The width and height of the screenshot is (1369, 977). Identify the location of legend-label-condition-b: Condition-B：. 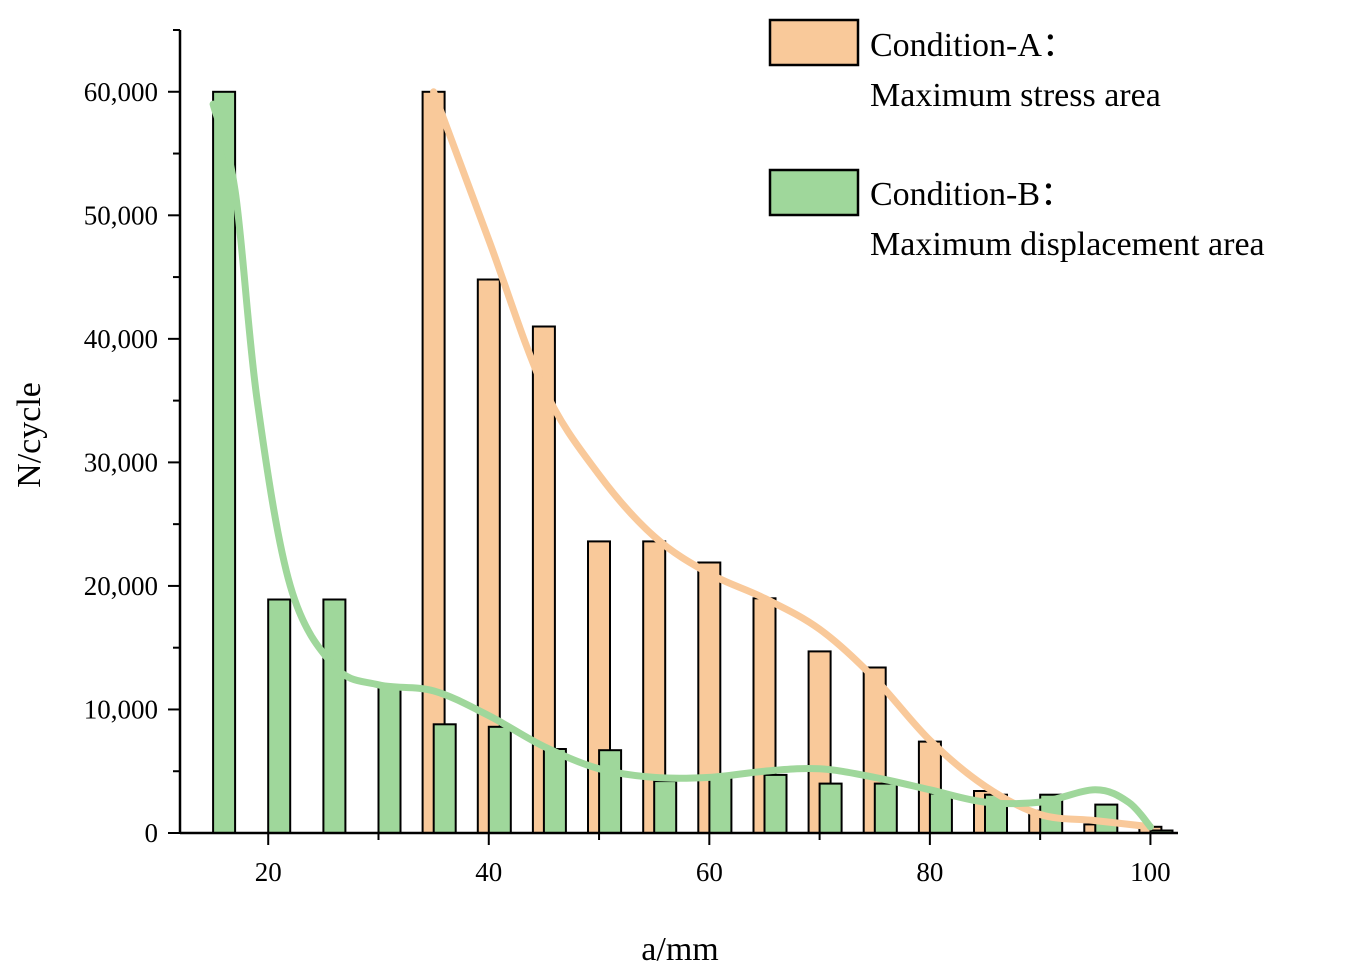
(972, 194).